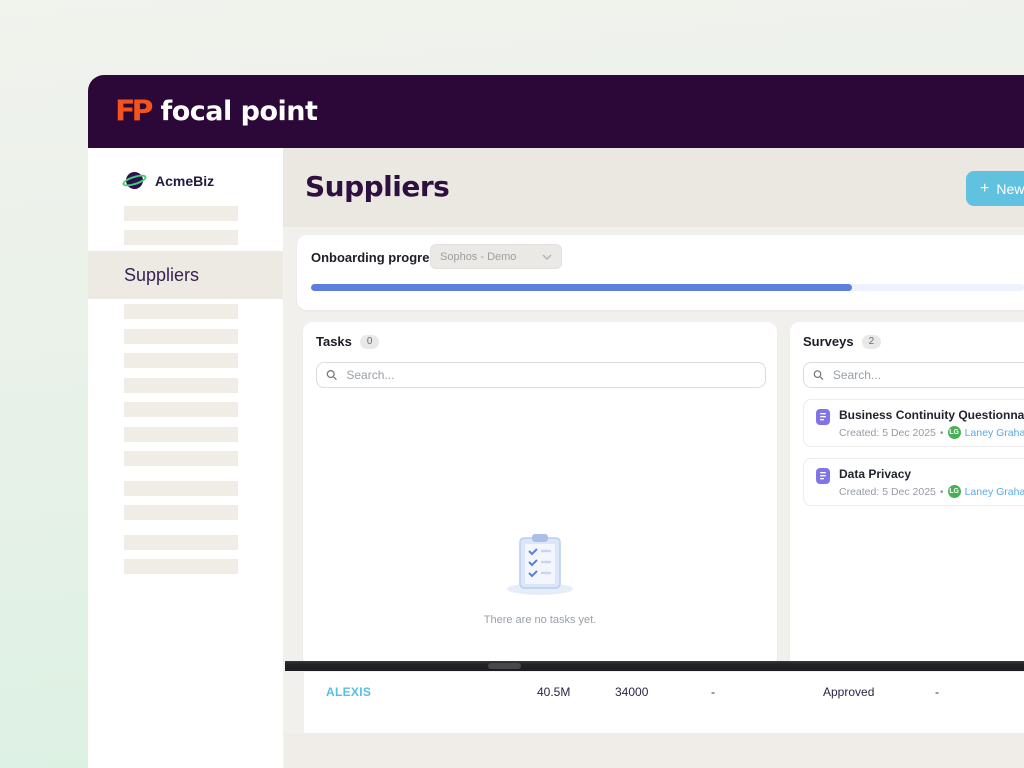  I want to click on row-cell-status: Approved, so click(849, 692).